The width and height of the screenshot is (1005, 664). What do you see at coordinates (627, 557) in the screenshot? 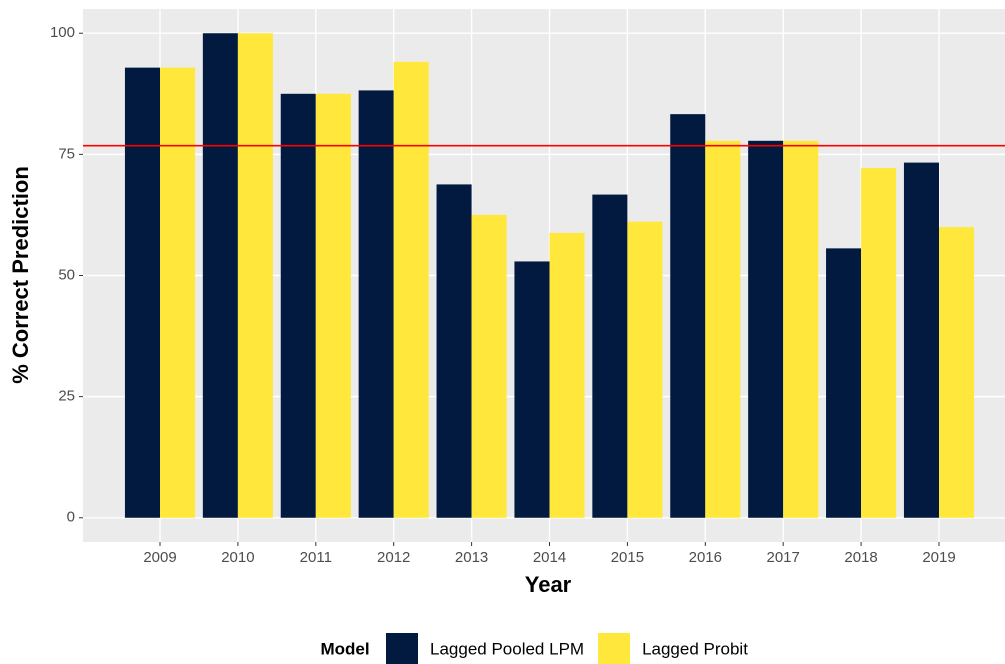
I see `x-tick-label: 2015` at bounding box center [627, 557].